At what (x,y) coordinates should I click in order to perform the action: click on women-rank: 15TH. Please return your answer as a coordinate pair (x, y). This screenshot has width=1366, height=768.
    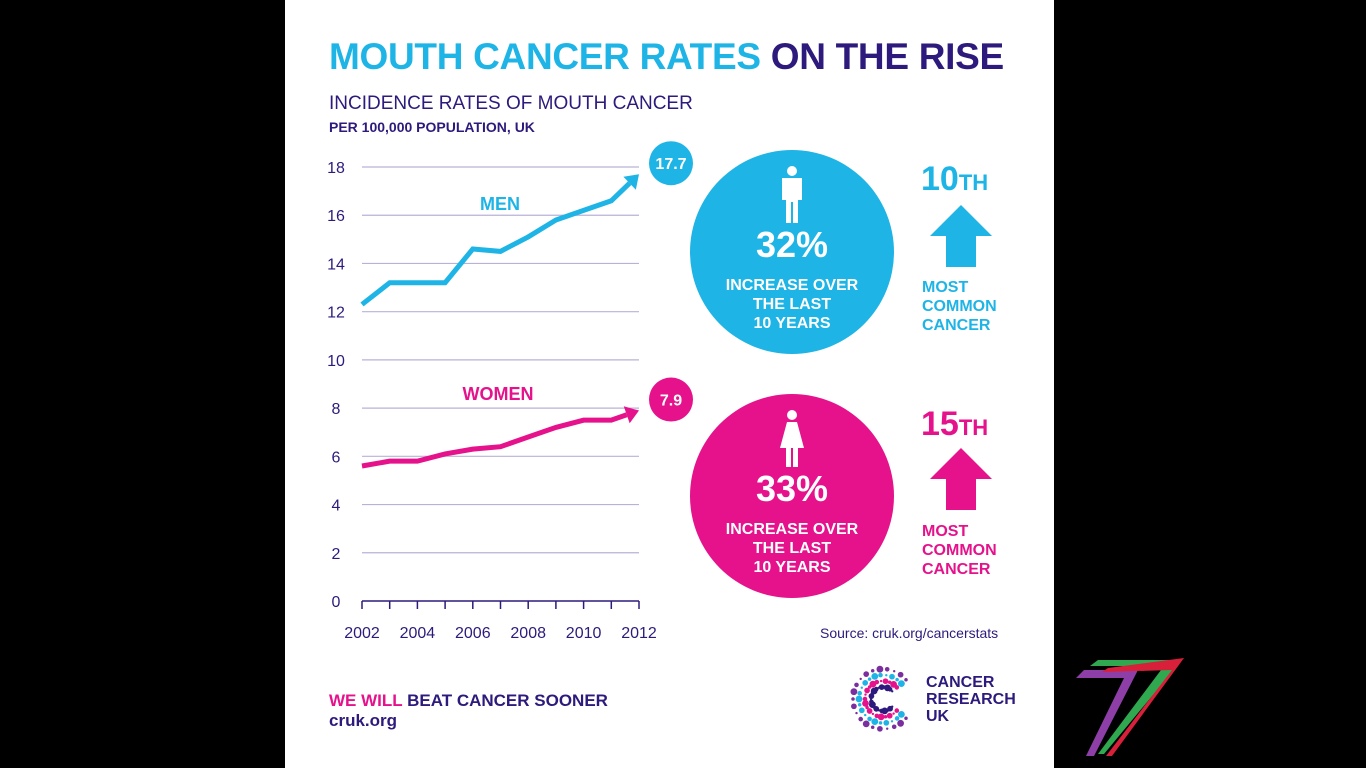
    Looking at the image, I should click on (954, 424).